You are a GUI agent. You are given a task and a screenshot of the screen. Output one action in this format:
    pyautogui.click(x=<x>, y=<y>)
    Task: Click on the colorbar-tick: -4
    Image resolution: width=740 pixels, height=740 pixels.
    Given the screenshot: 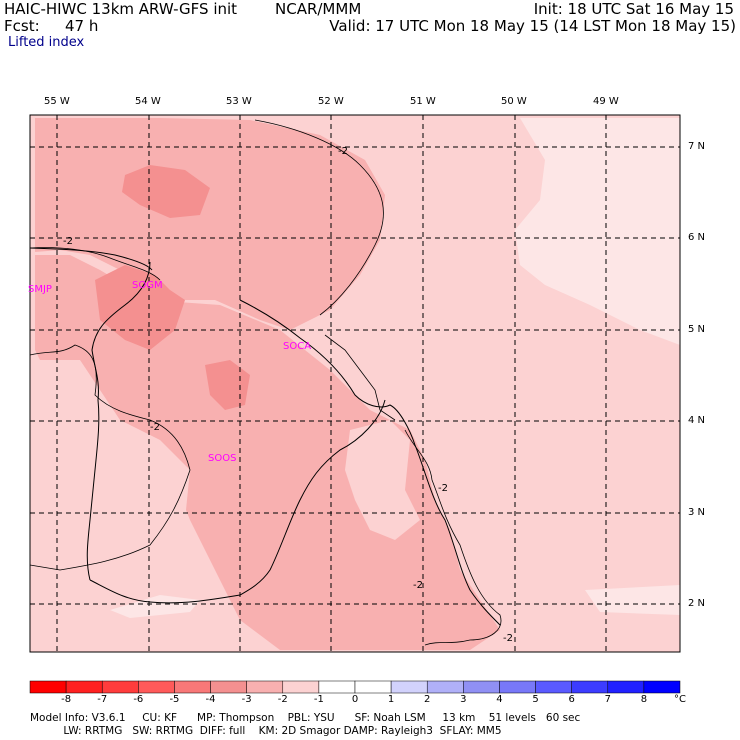 What is the action you would take?
    pyautogui.click(x=210, y=699)
    